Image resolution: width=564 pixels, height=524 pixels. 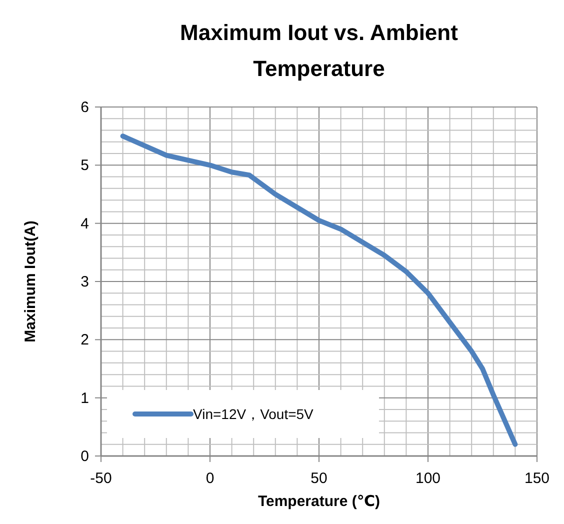 I want to click on x-axis-title: Temperature (℃), so click(x=319, y=501).